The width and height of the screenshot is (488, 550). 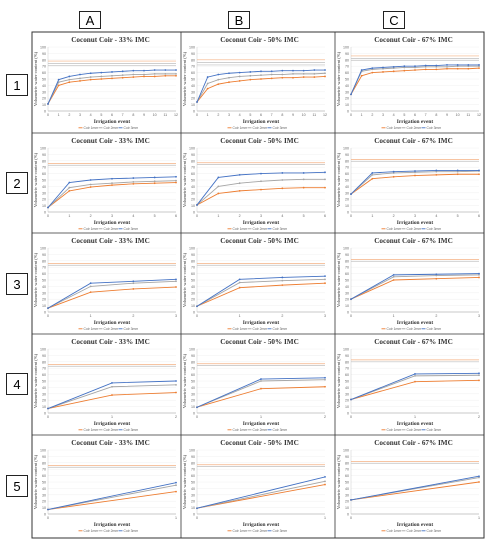 I want to click on y-axis-label: Volumetric water content (%), so click(x=35, y=380).